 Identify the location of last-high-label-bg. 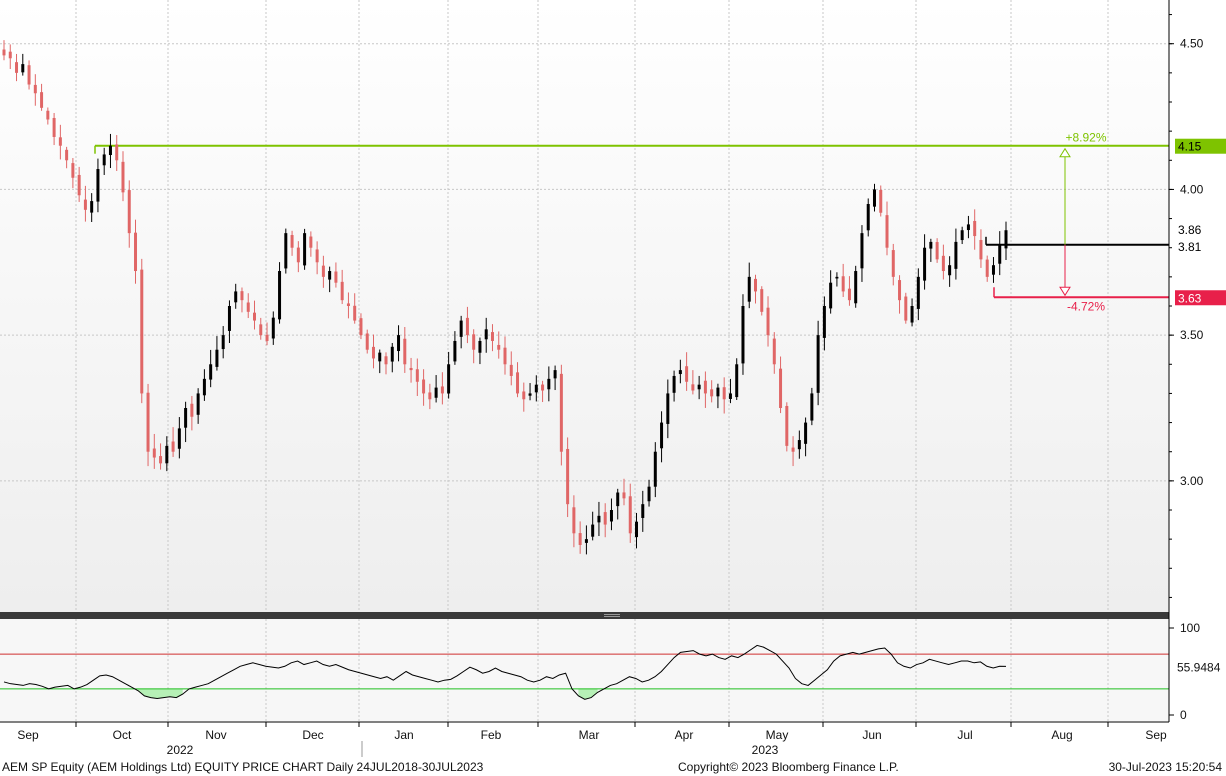
(1200, 230).